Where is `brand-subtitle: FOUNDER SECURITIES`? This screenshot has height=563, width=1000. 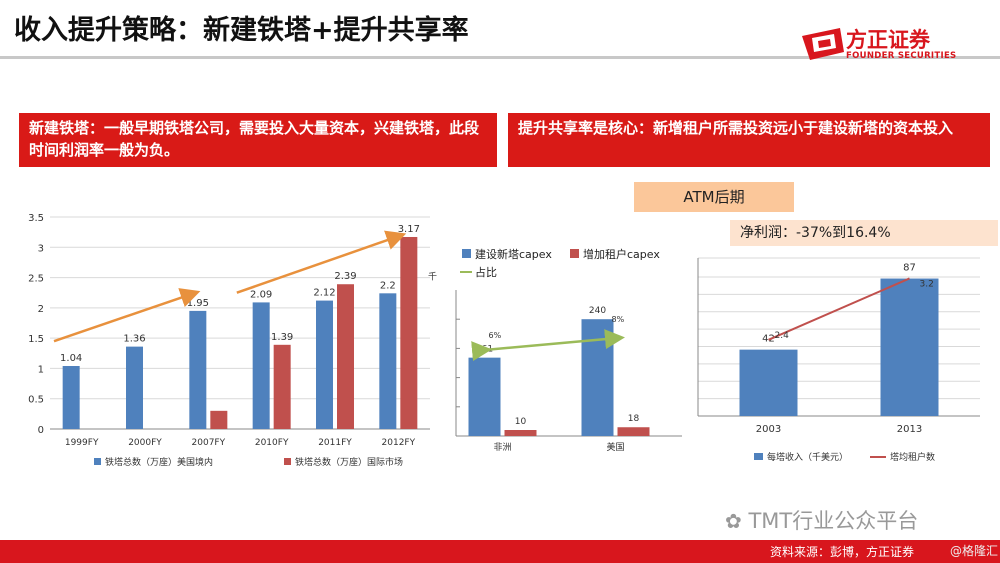
brand-subtitle: FOUNDER SECURITIES is located at coordinates (901, 56).